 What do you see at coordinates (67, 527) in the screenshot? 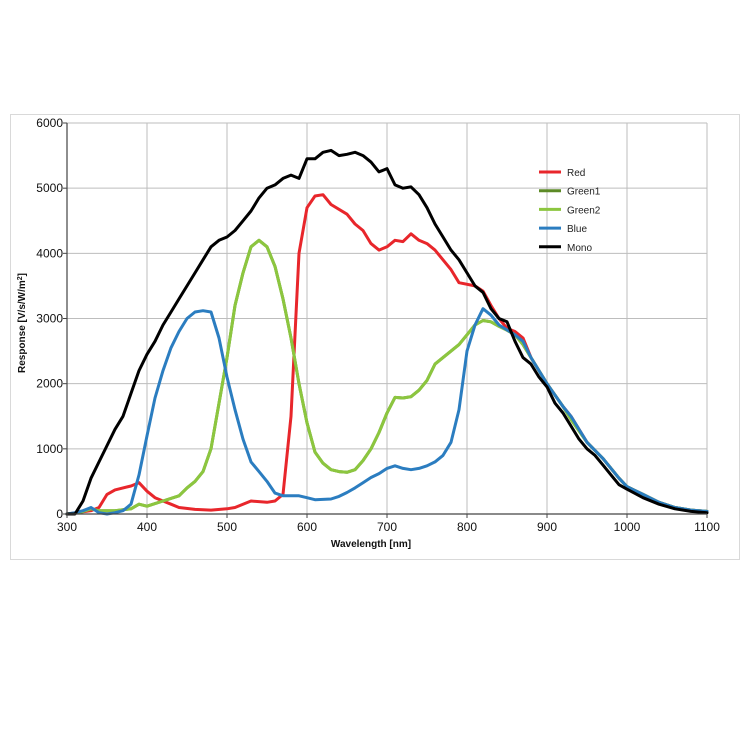
I see `x-tick-label: 300` at bounding box center [67, 527].